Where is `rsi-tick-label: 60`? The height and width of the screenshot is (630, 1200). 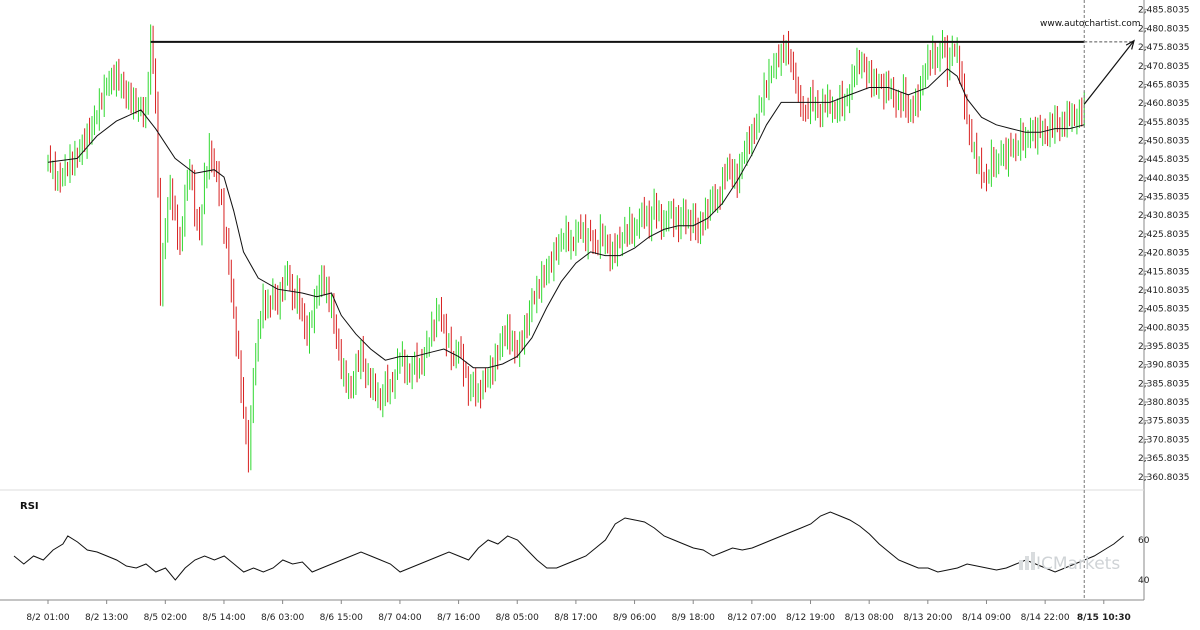
rsi-tick-label: 60 is located at coordinates (1144, 541).